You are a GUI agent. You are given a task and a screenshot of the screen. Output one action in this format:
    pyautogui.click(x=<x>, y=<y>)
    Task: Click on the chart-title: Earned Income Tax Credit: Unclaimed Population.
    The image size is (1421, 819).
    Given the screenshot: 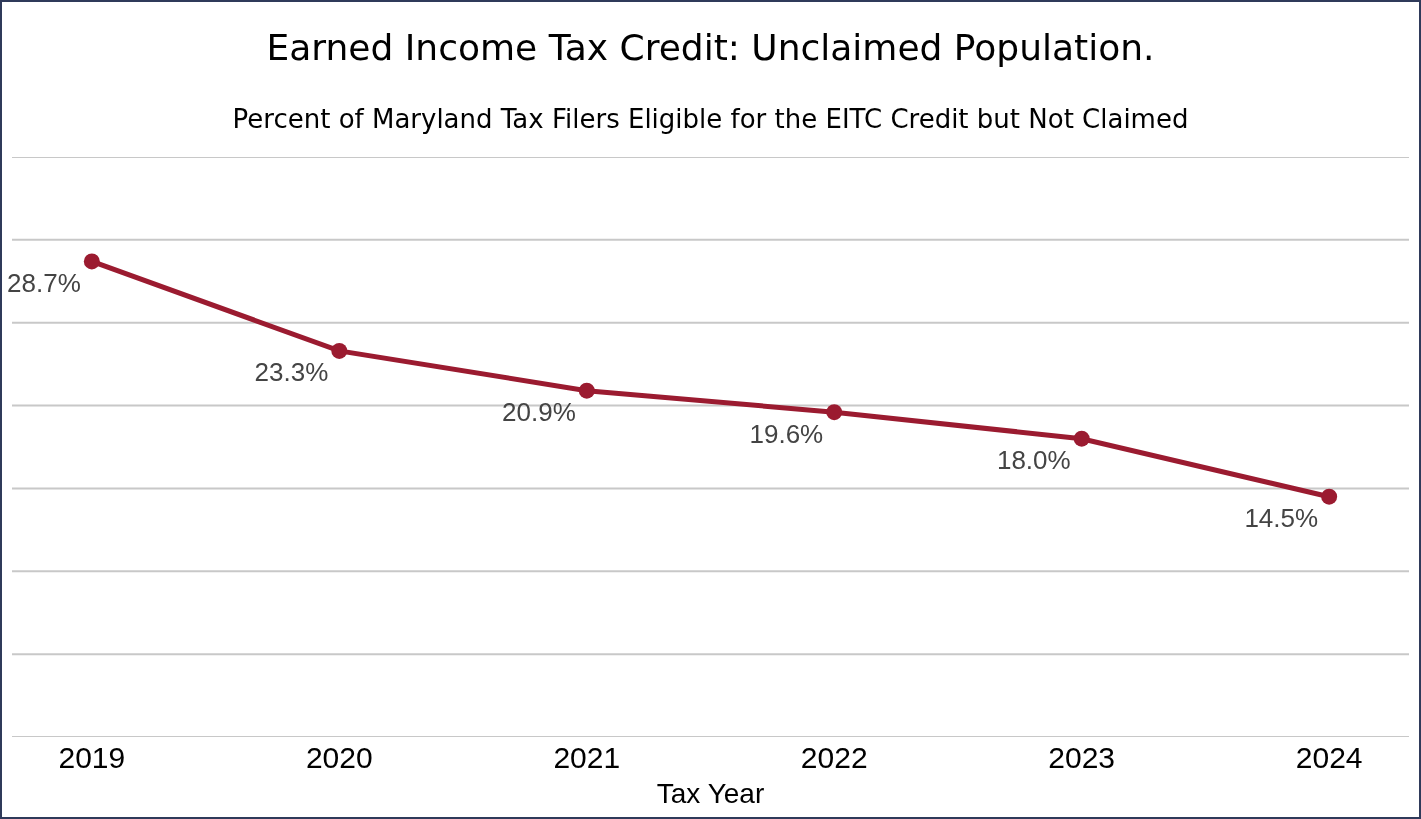 What is the action you would take?
    pyautogui.click(x=710, y=47)
    